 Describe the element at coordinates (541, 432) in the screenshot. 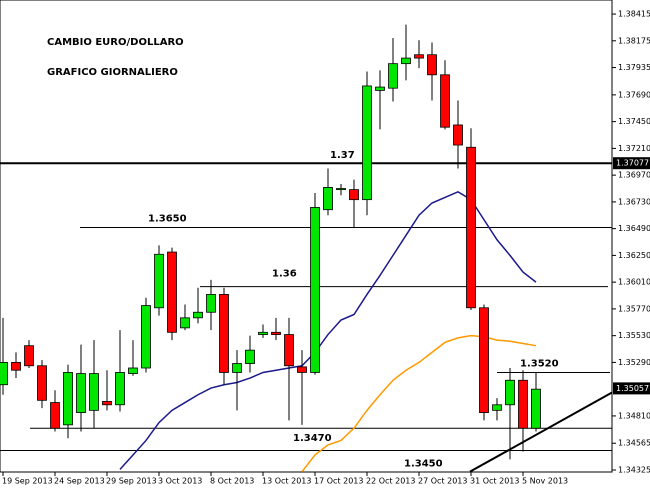

I see `trendline` at that location.